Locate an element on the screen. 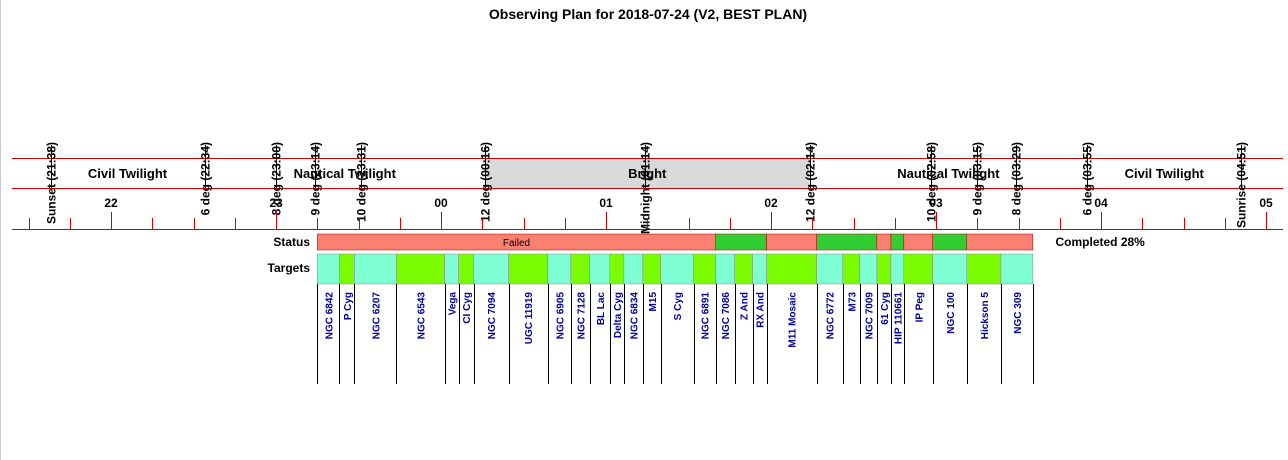 This screenshot has width=1288, height=460. hour-label: 23 is located at coordinates (276, 203).